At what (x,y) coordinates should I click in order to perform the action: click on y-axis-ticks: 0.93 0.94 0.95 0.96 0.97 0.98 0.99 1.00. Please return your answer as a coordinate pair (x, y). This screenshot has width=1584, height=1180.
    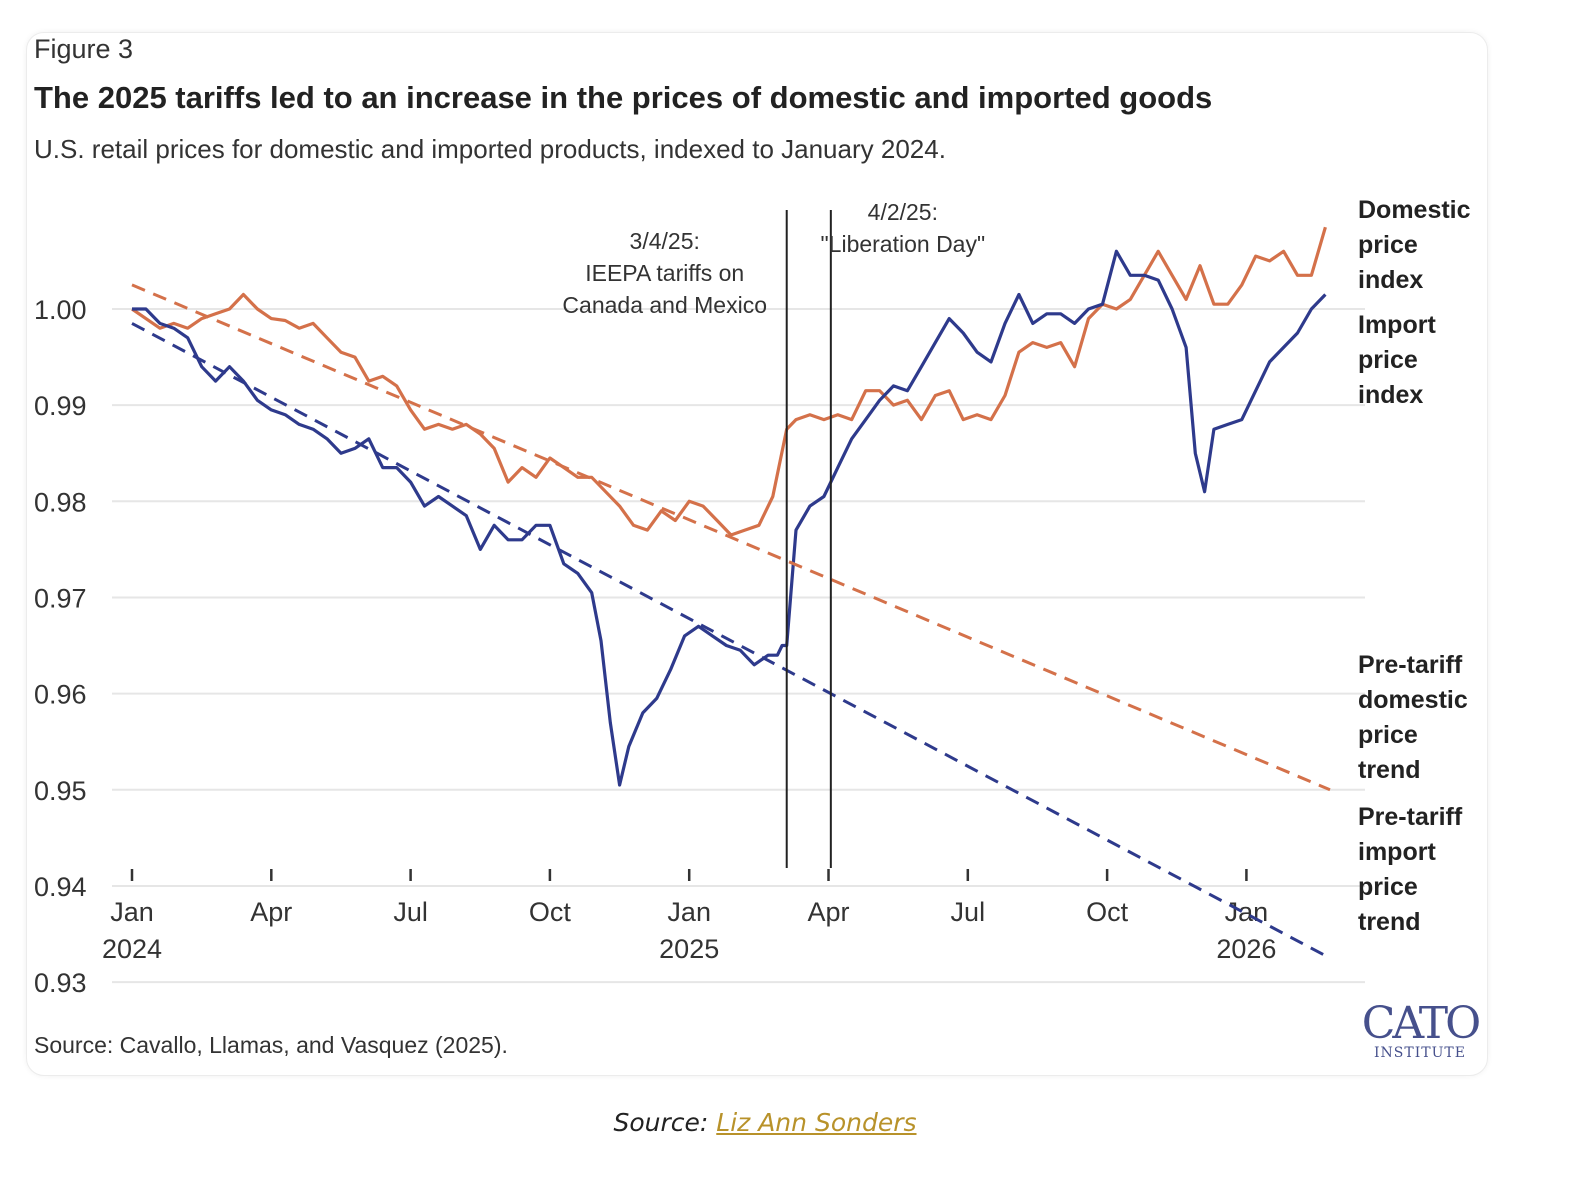
    Looking at the image, I should click on (60, 646).